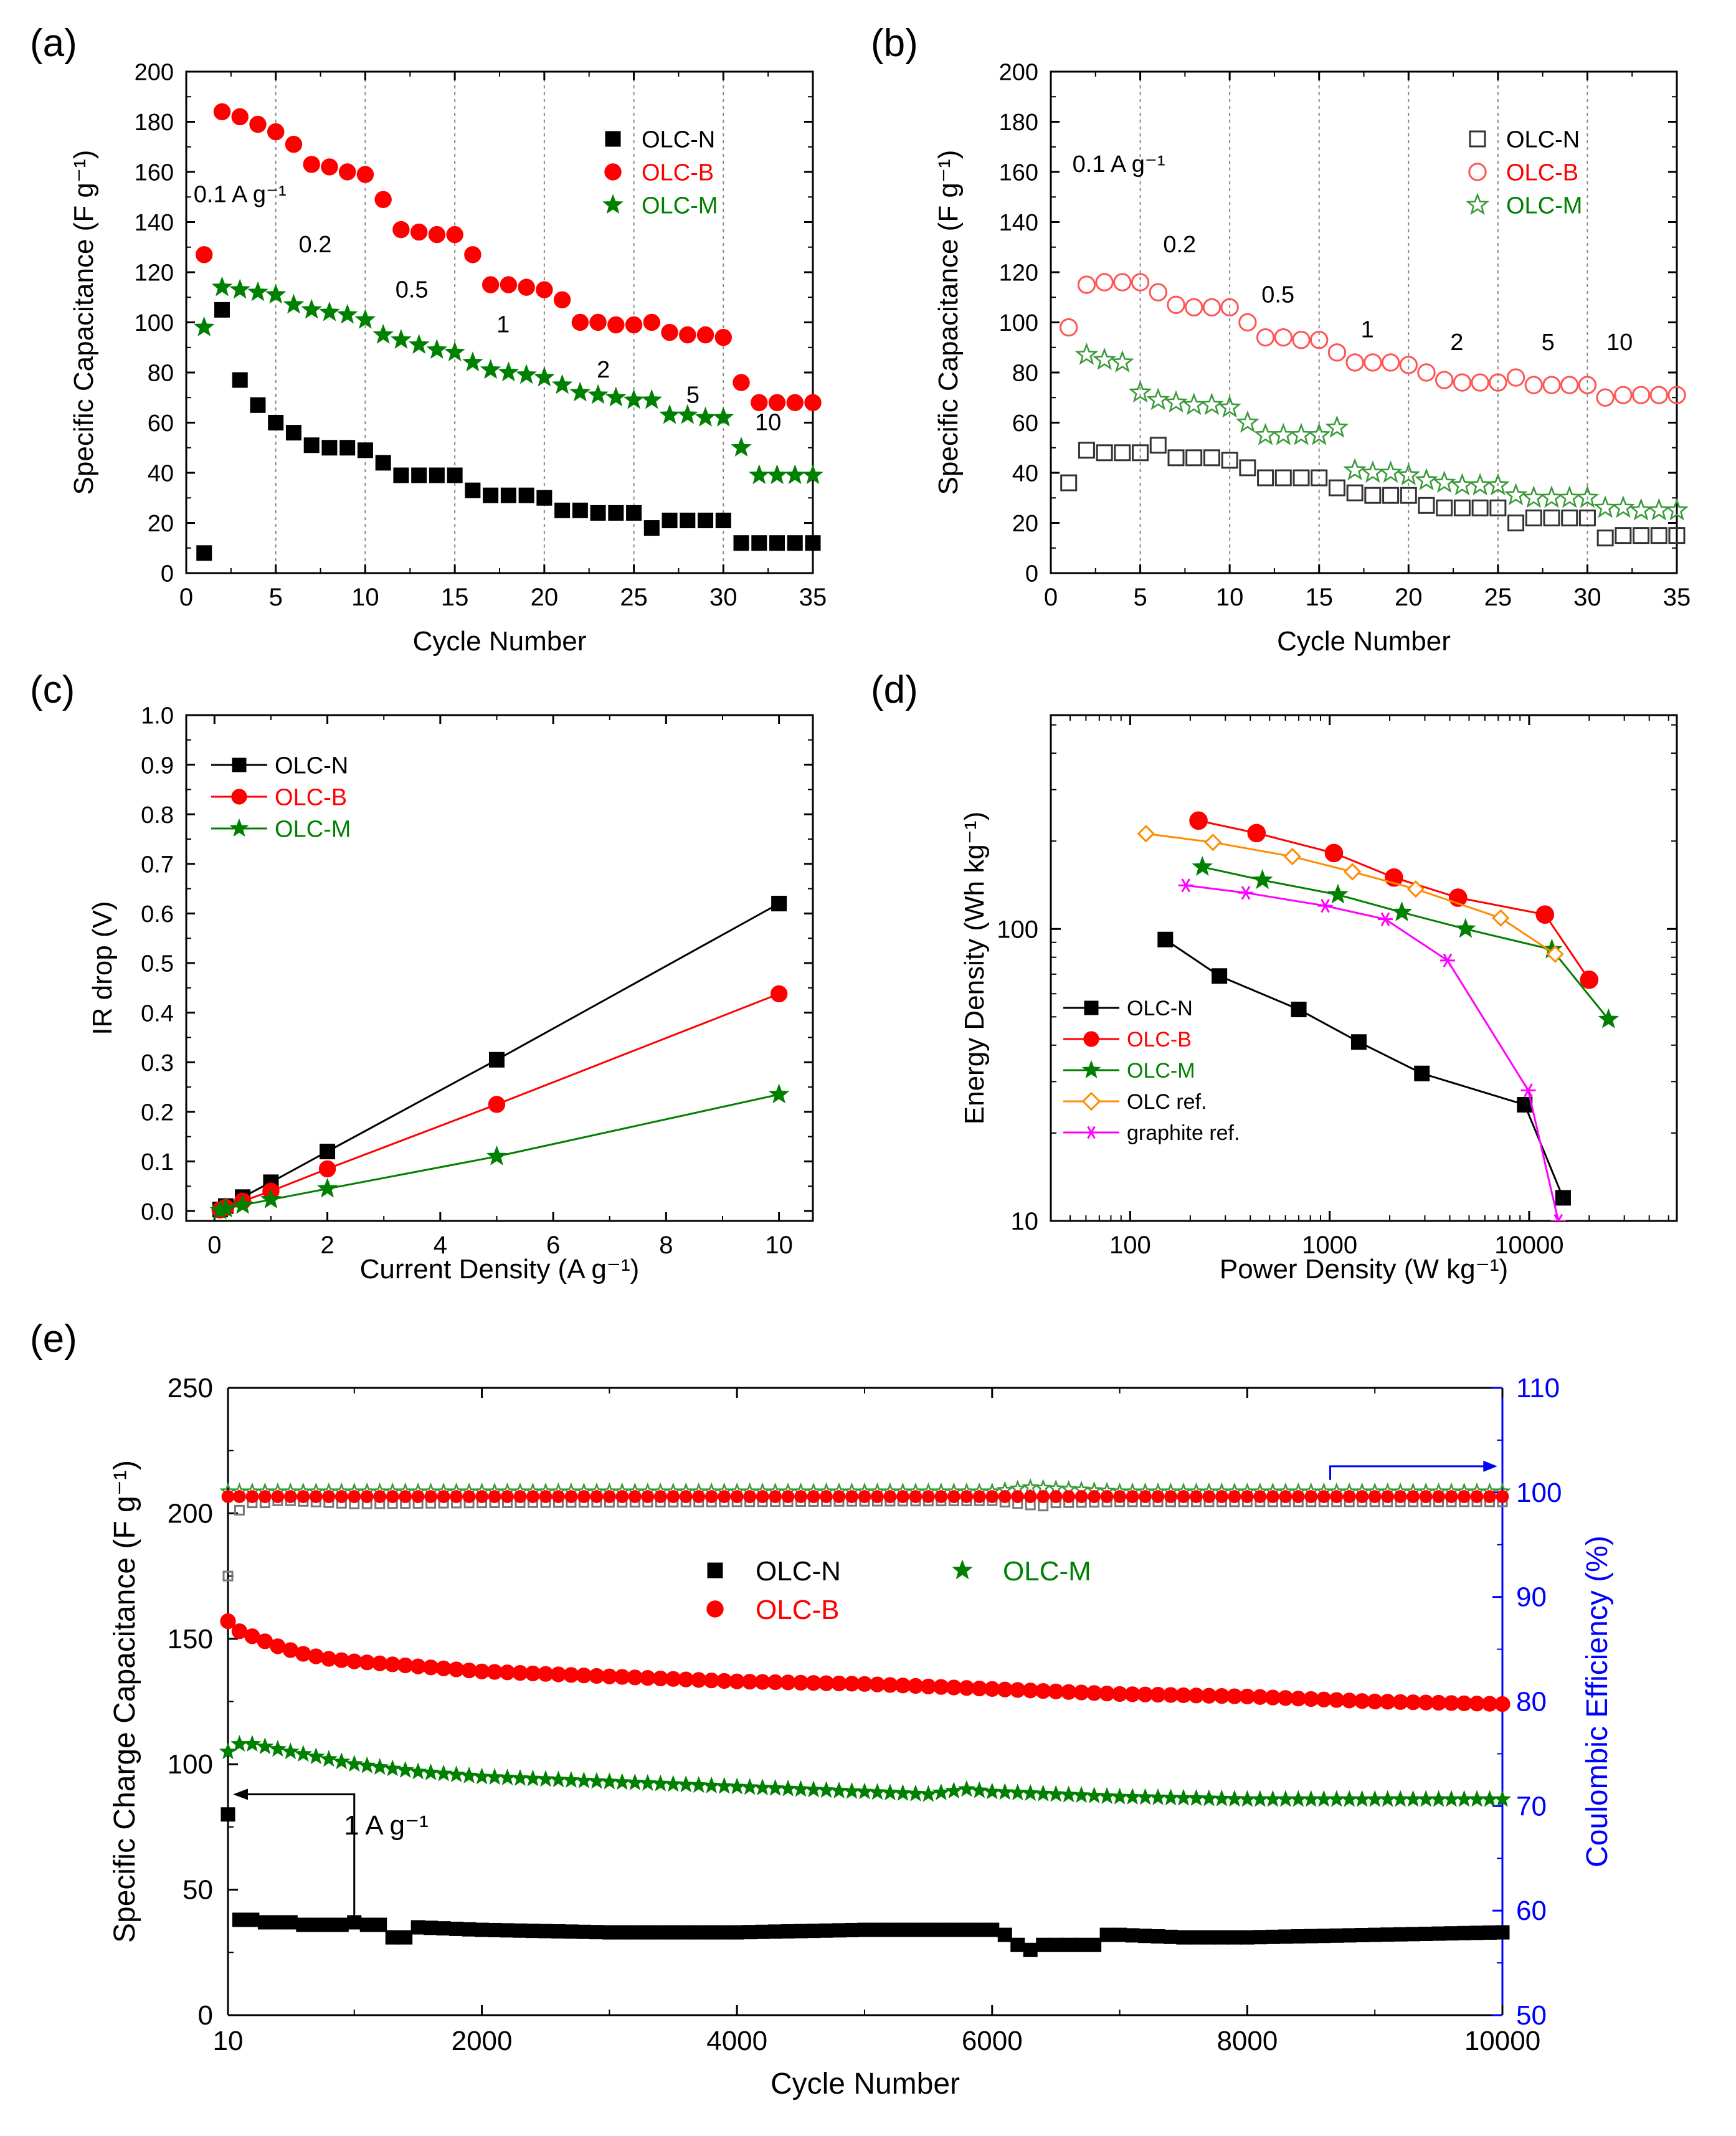 The width and height of the screenshot is (1736, 2136). What do you see at coordinates (1167, 1102) in the screenshot?
I see `legend-label: OLC ref.` at bounding box center [1167, 1102].